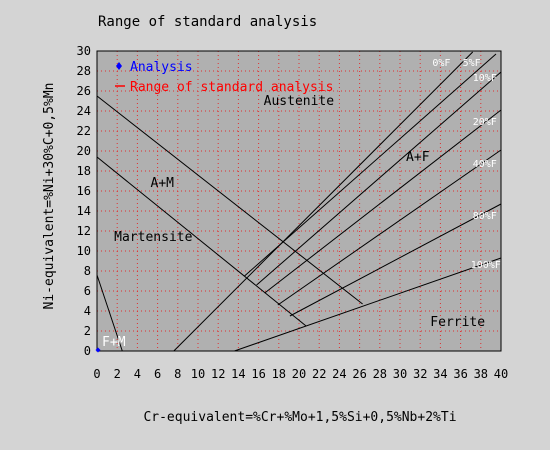 The width and height of the screenshot is (550, 450). I want to click on x-axis-label: Cr-equivalent=%Cr+%Mo+1,5%Si+0,5%Nb+2%Ti, so click(299, 417).